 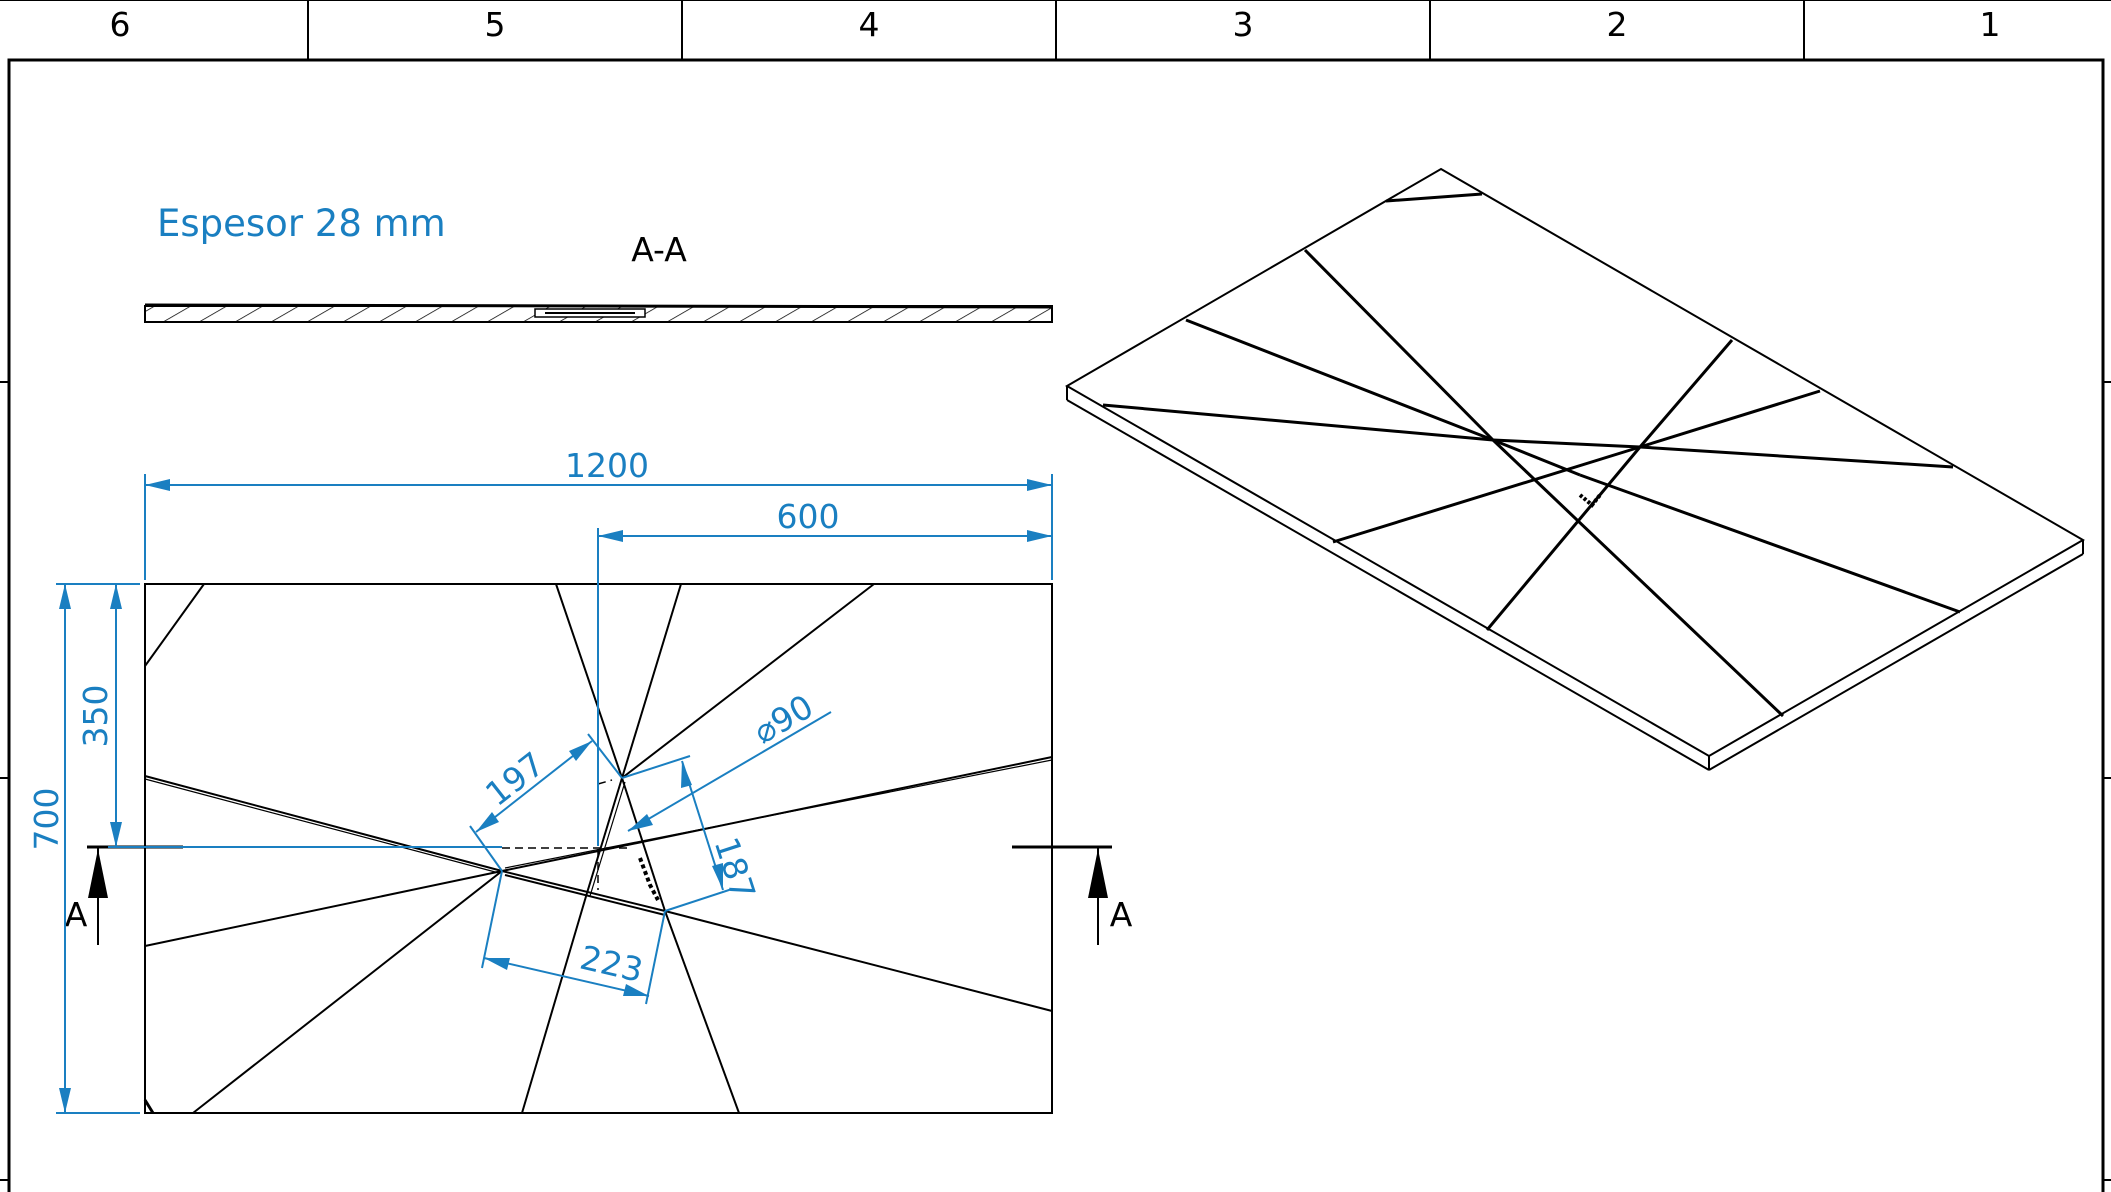 What do you see at coordinates (301, 223) in the screenshot?
I see `thickness-note: Espesor 28 mm` at bounding box center [301, 223].